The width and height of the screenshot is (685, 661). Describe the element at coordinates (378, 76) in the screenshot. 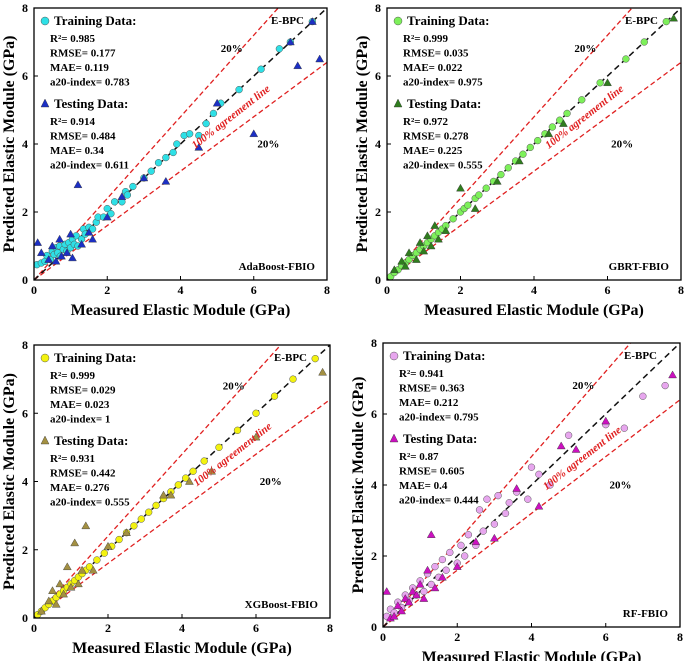

I see `y-tick-label: 6` at that location.